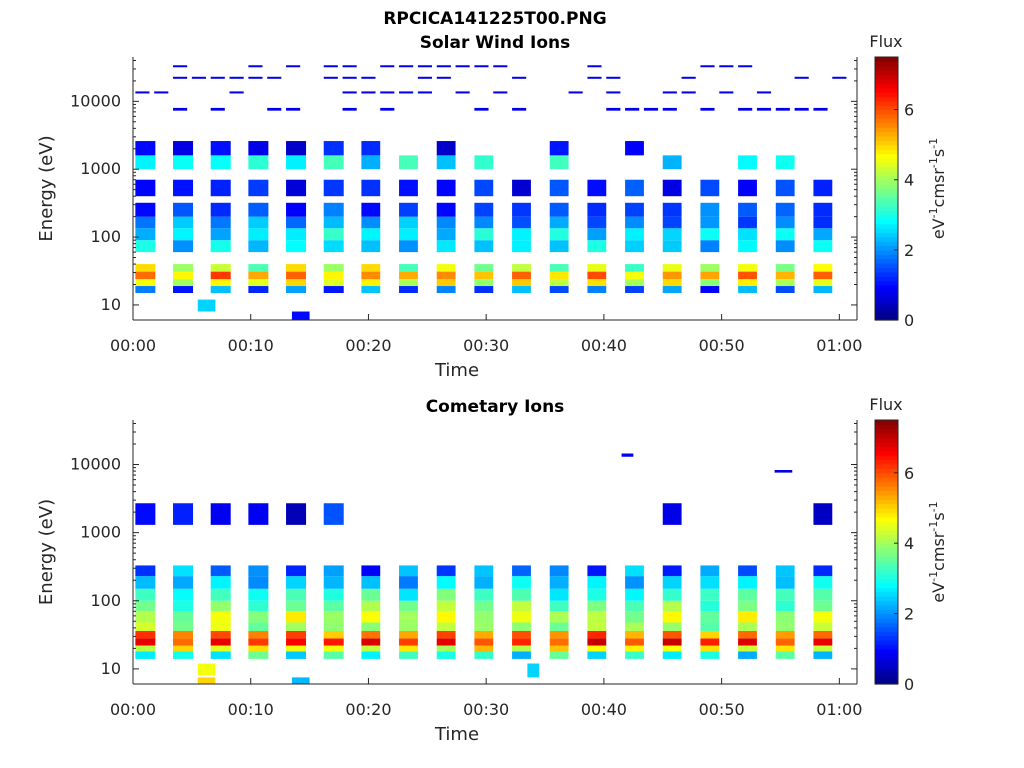 This screenshot has width=1024, height=768. I want to click on colorbar-tick-label: 6, so click(909, 110).